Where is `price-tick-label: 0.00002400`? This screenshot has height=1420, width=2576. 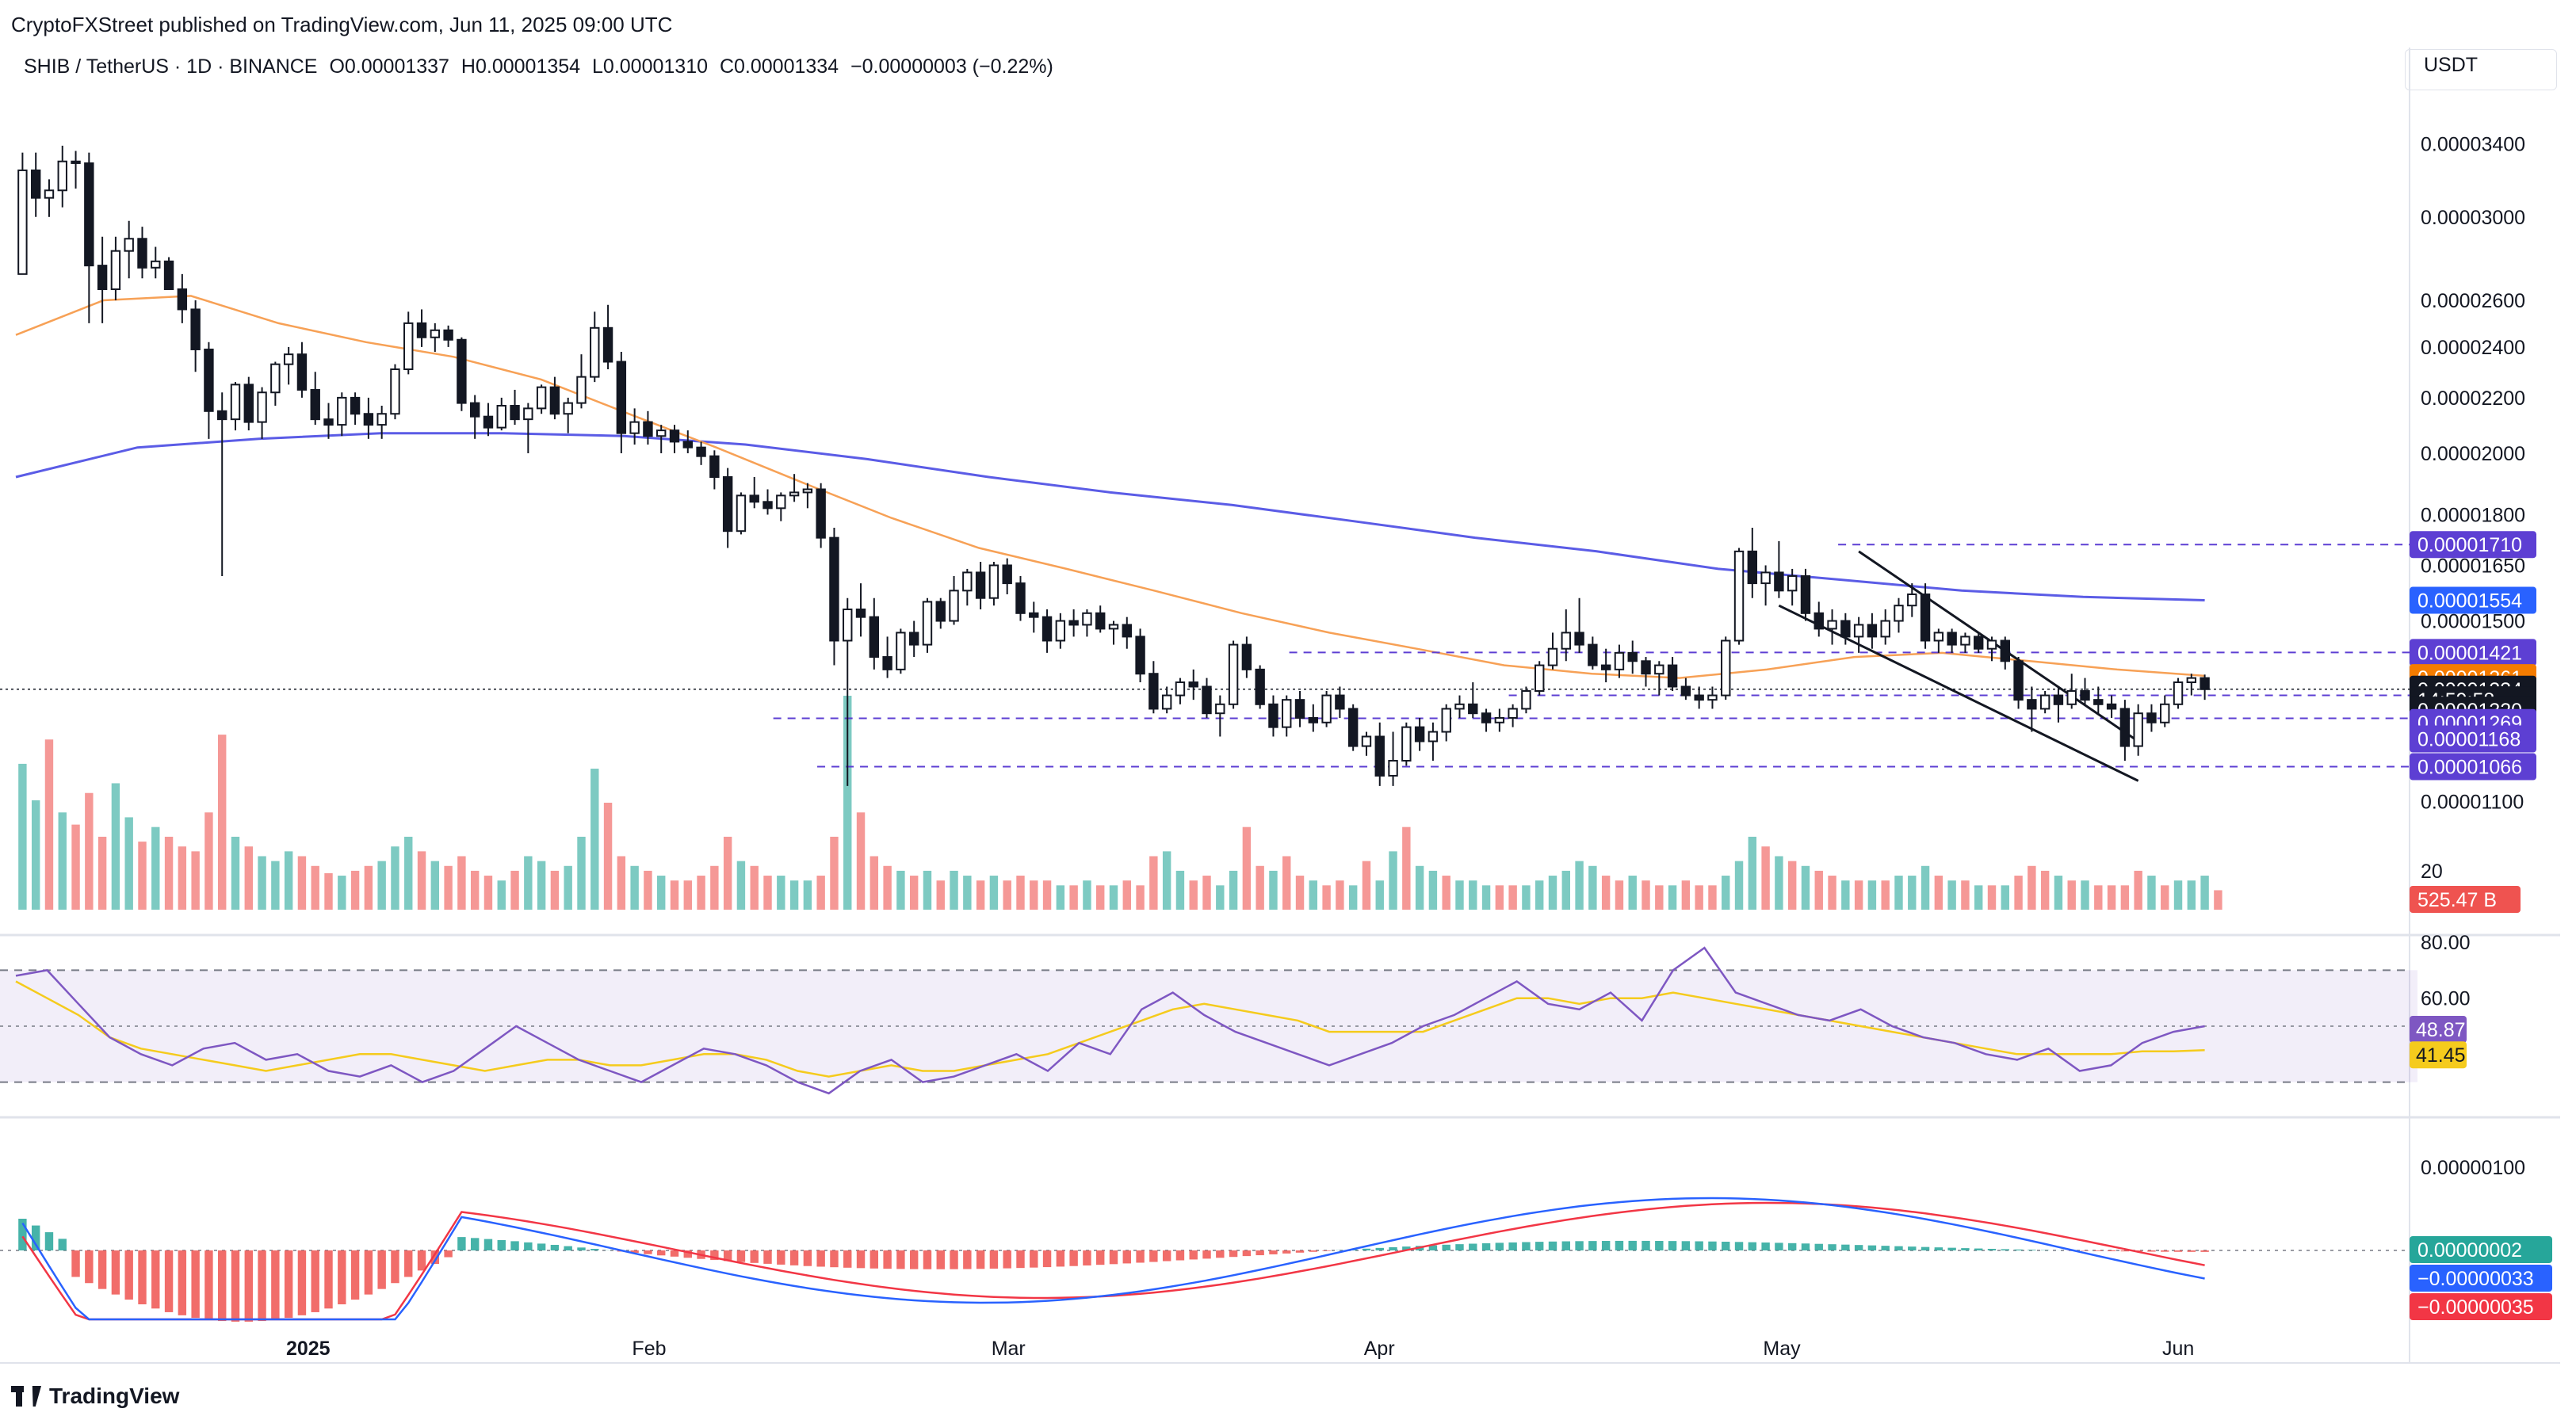
price-tick-label: 0.00002400 is located at coordinates (2473, 348).